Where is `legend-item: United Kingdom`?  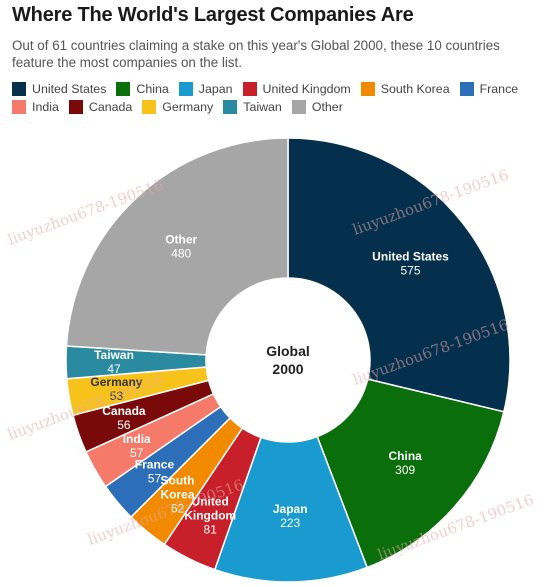
legend-item: United Kingdom is located at coordinates (296, 89).